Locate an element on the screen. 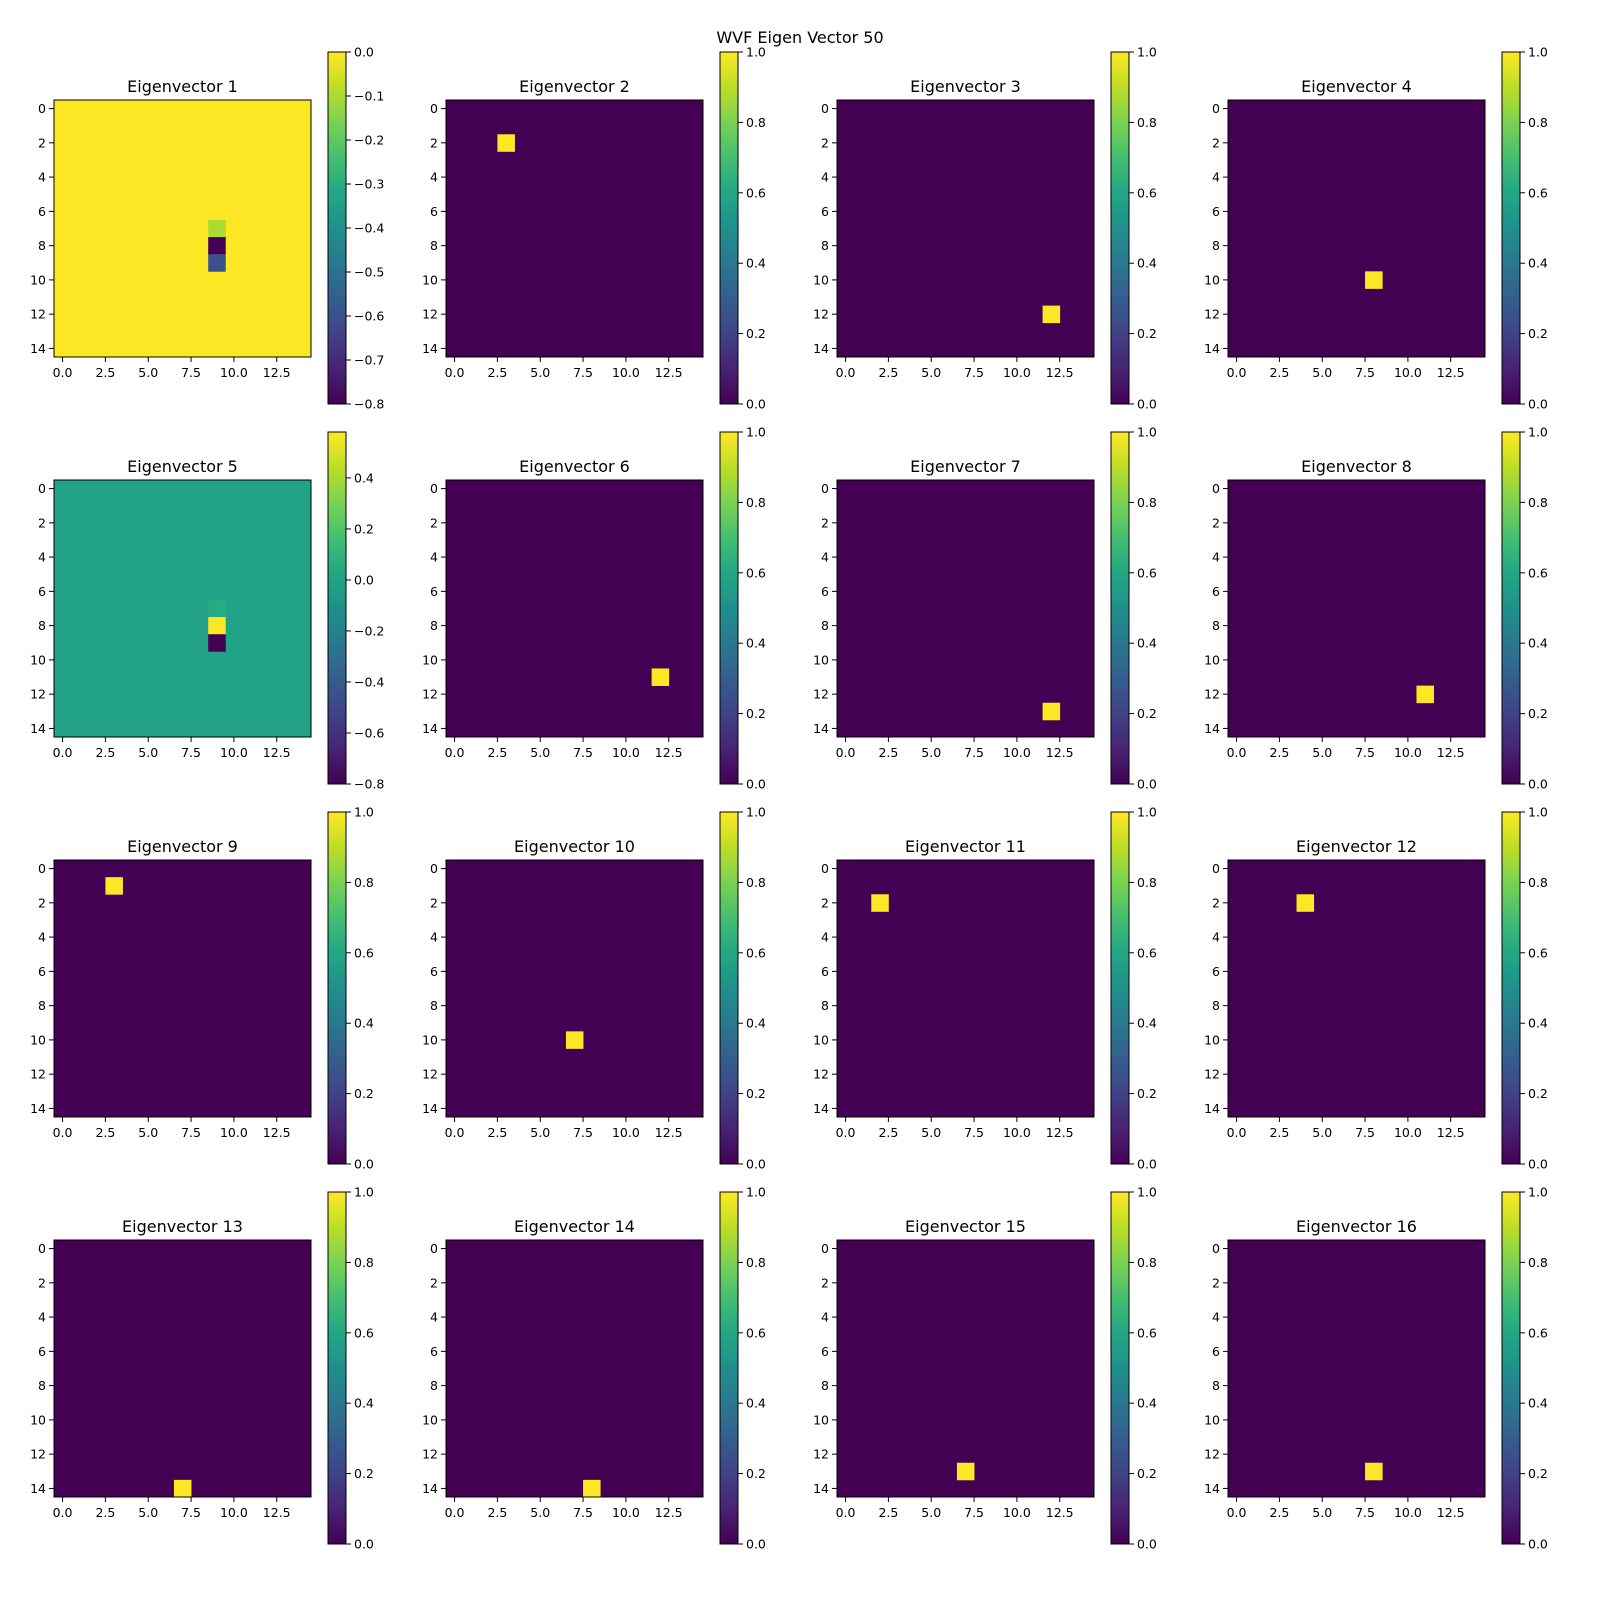 This screenshot has width=1600, height=1600. subplot-title: Eigenvector 13 is located at coordinates (182, 1226).